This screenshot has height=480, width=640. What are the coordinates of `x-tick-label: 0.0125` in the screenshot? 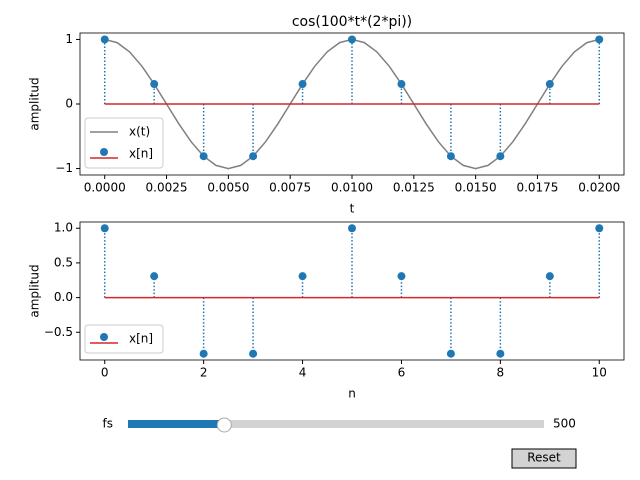 It's located at (414, 188).